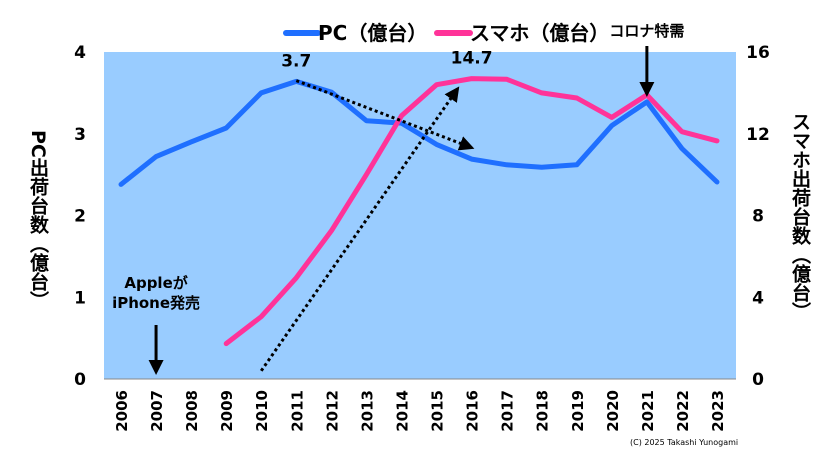  What do you see at coordinates (80, 53) in the screenshot?
I see `left-tick-label: 4` at bounding box center [80, 53].